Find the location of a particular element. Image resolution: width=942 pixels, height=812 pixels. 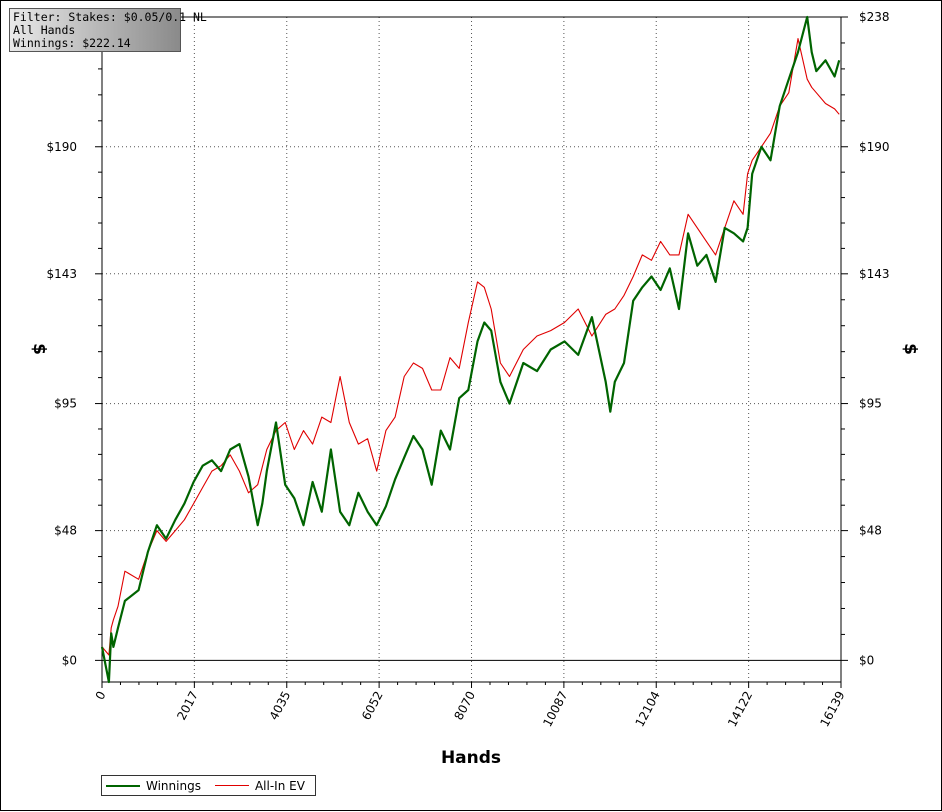

y-tick-label-left: $95 is located at coordinates (65, 404).